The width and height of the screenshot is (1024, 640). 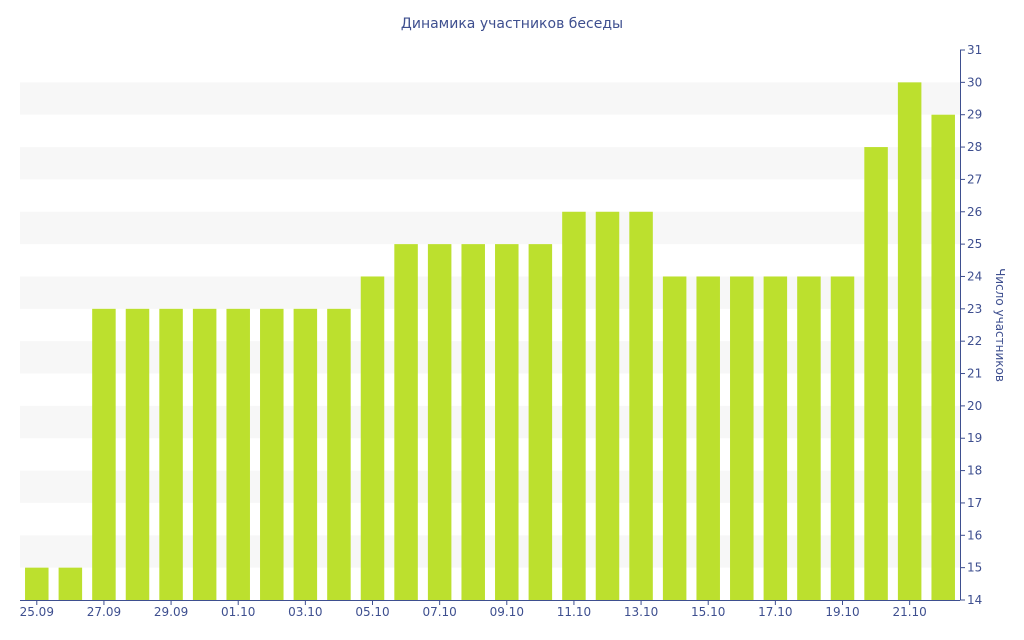 What do you see at coordinates (775, 612) in the screenshot?
I see `x-tick-label: 17.10` at bounding box center [775, 612].